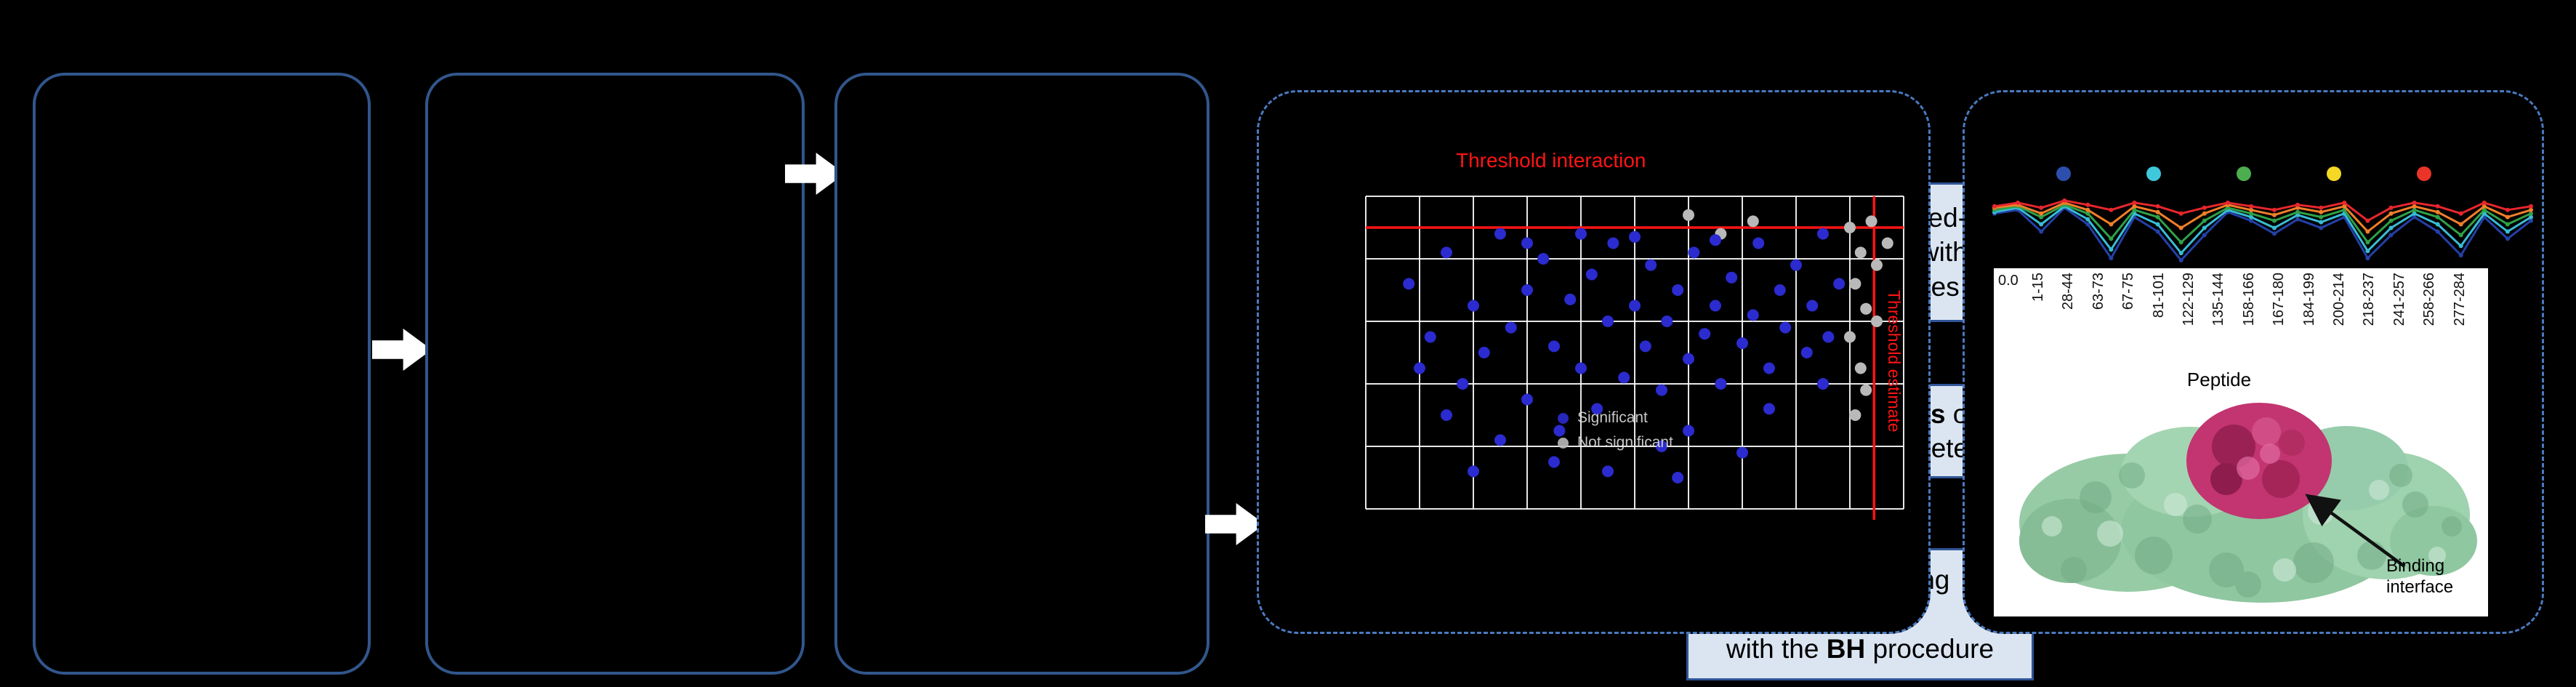 This screenshot has width=2576, height=687. Describe the element at coordinates (2189, 299) in the screenshot. I see `peptide-tick-label: 122-129` at that location.